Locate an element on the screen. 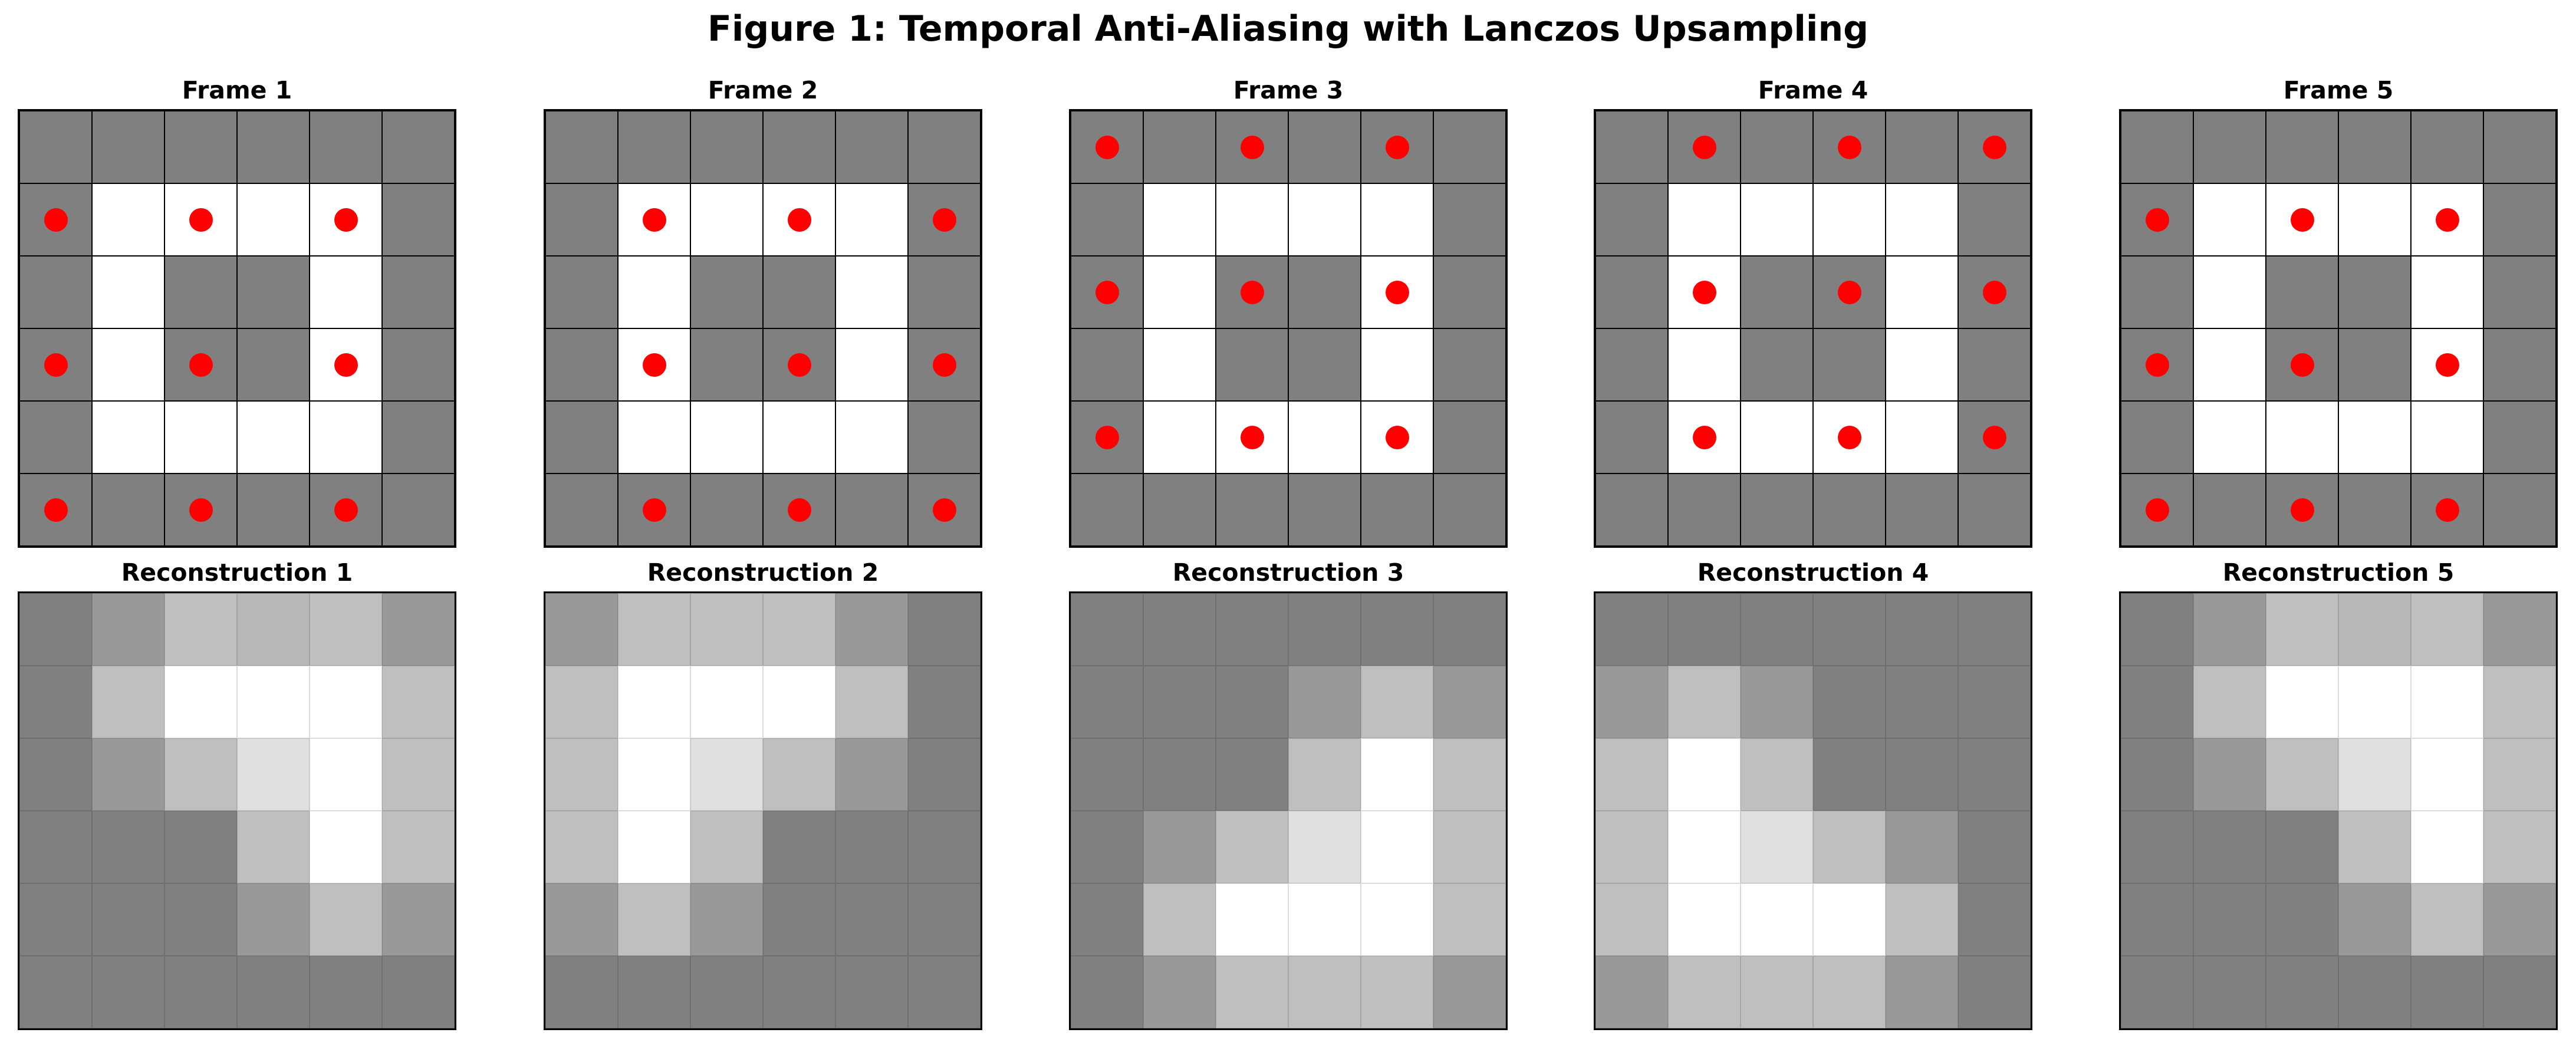 Image resolution: width=2576 pixels, height=1049 pixels. reconstruction-grid is located at coordinates (763, 810).